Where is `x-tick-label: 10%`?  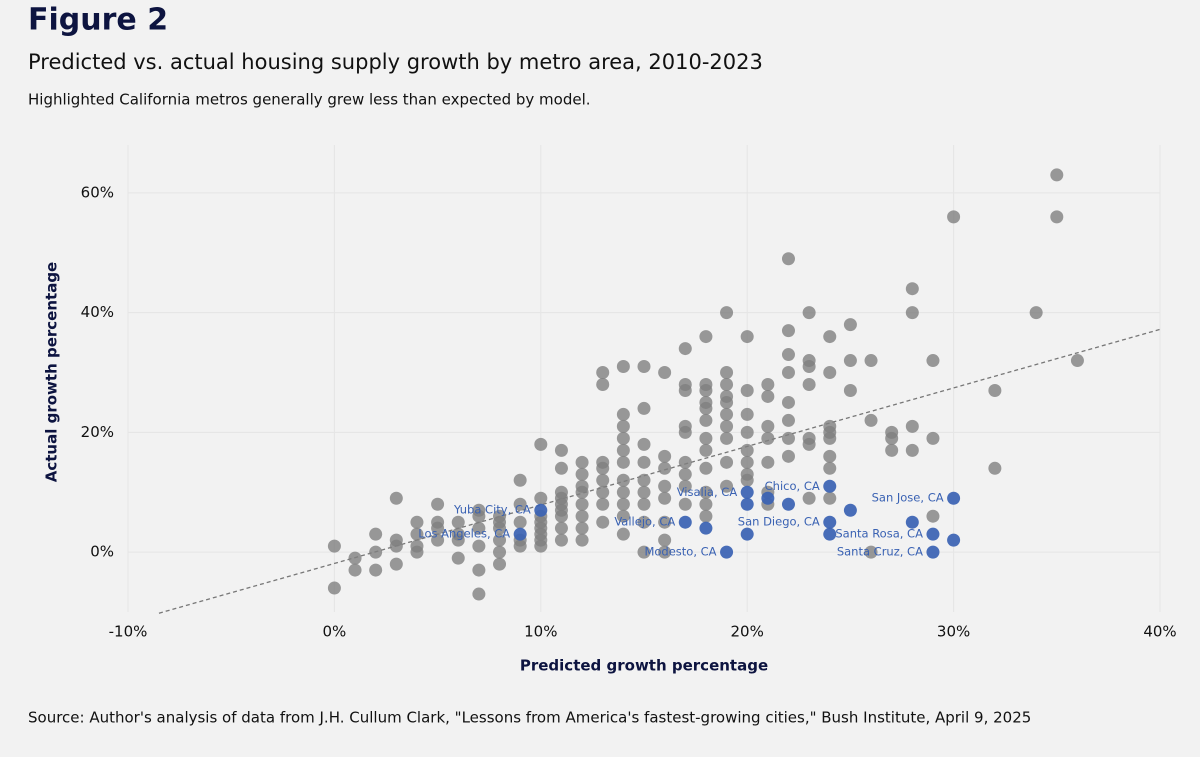 x-tick-label: 10% is located at coordinates (540, 632).